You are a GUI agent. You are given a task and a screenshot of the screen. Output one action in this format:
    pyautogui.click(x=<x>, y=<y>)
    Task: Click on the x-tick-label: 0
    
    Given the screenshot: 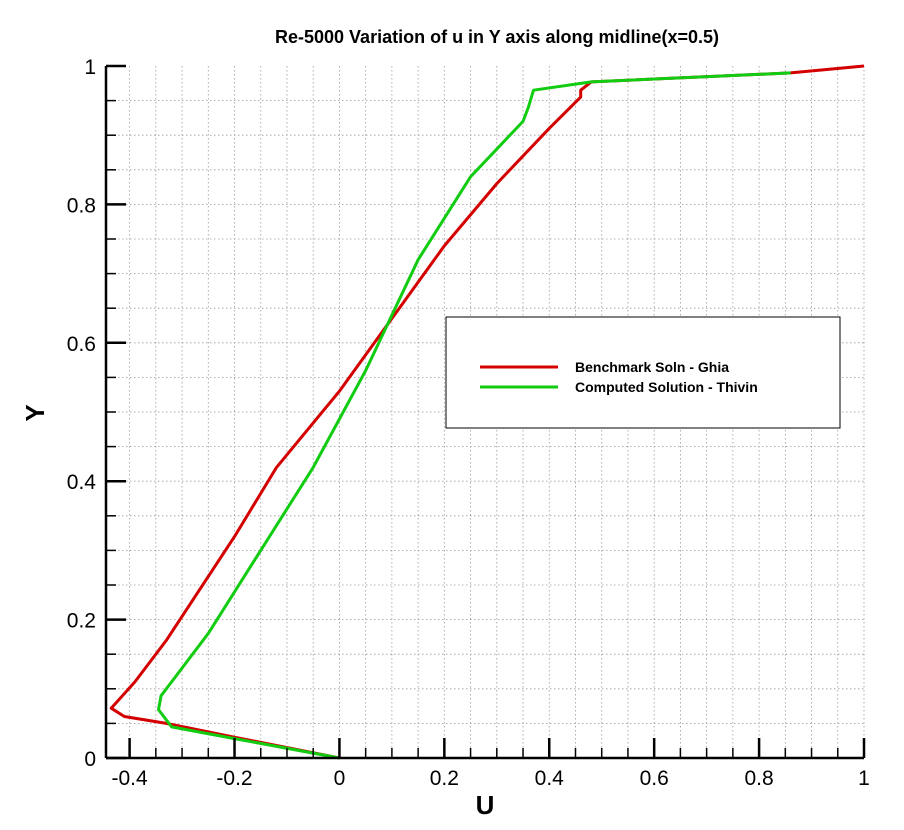 What is the action you would take?
    pyautogui.click(x=340, y=778)
    